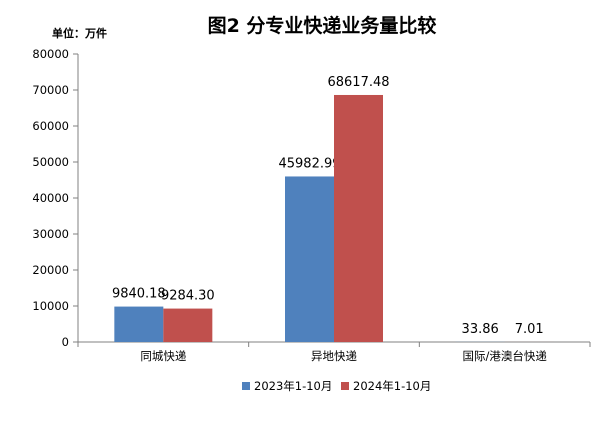 This screenshot has width=602, height=425. I want to click on category-label: 同城快递, so click(163, 356).